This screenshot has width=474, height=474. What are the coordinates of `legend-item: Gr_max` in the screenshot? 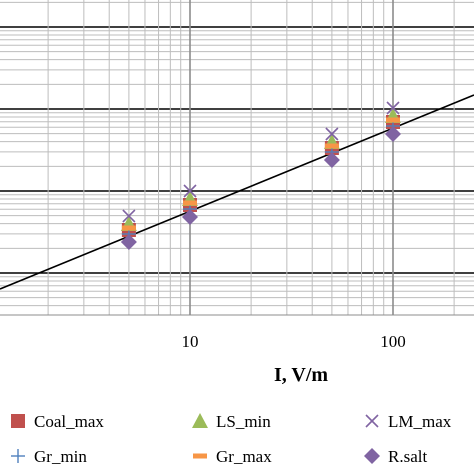 It's located at (232, 456).